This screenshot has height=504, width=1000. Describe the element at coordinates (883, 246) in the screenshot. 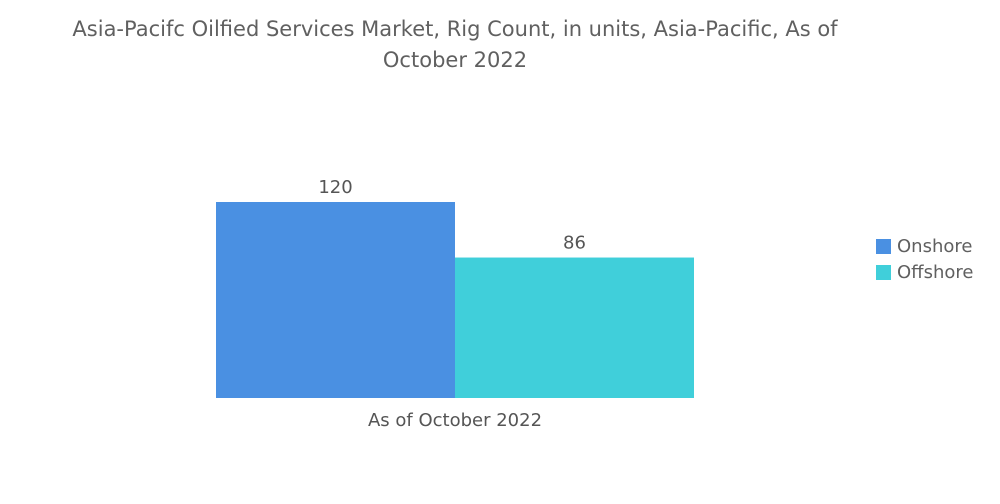

I see `legend-swatch-onshore` at that location.